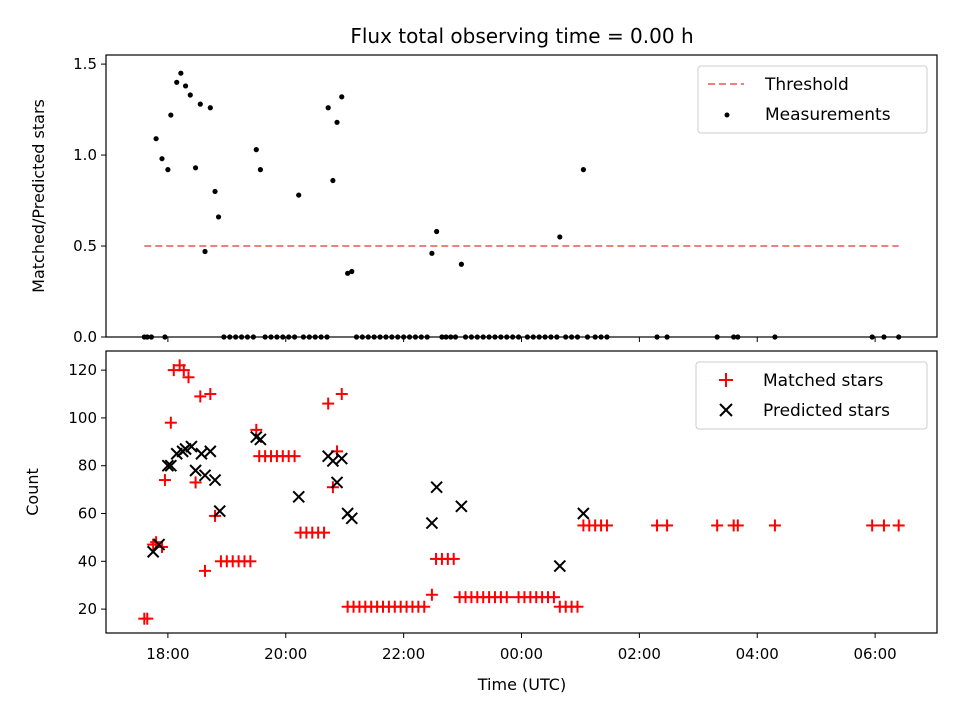 This screenshot has height=720, width=960. Describe the element at coordinates (403, 654) in the screenshot. I see `bottom-x-tick-label: 22:00` at that location.